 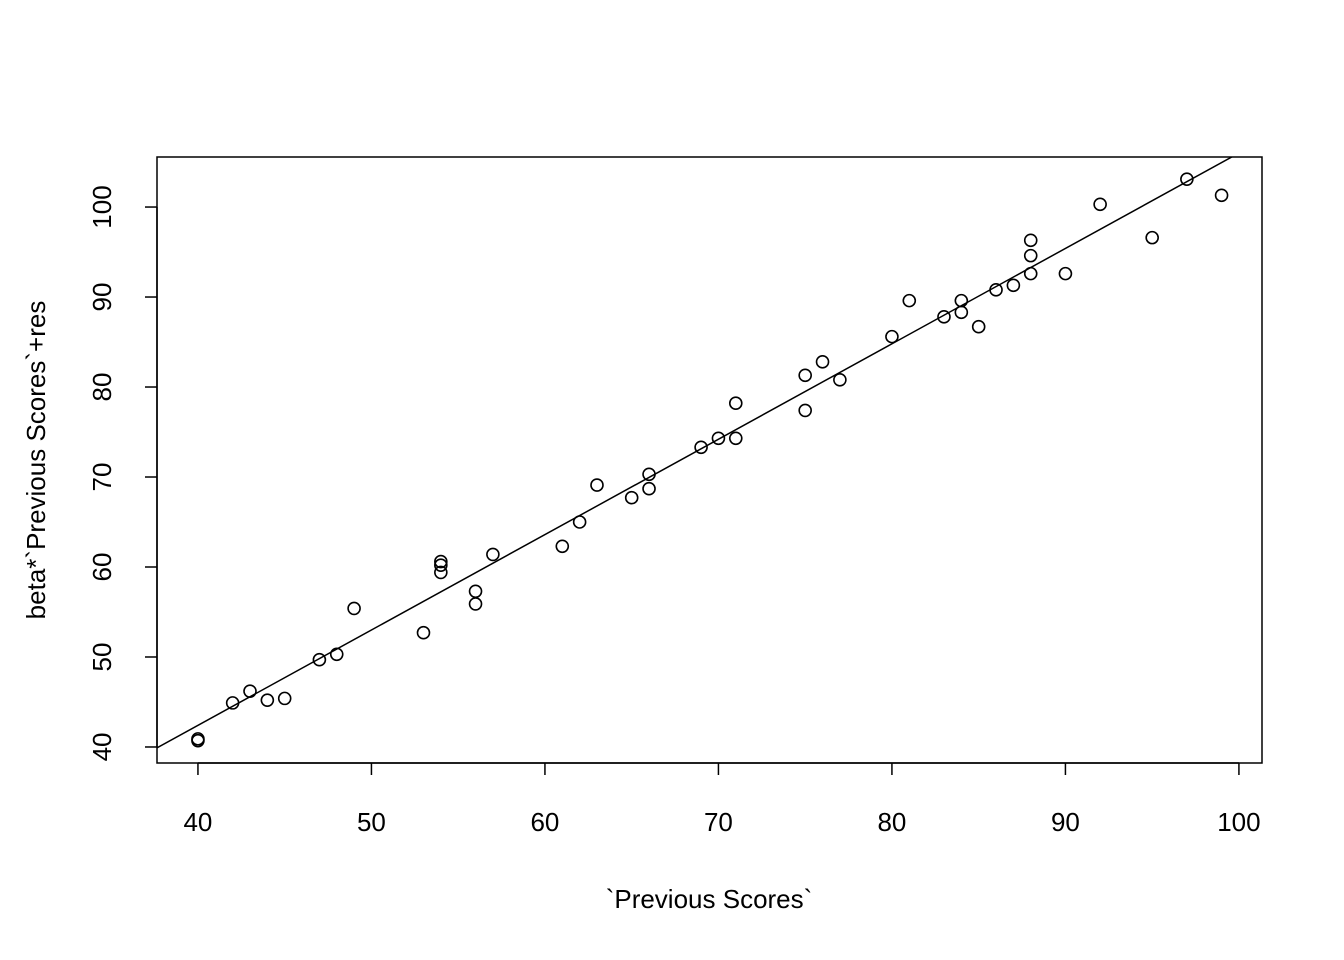 What do you see at coordinates (1065, 822) in the screenshot?
I see `x-tick-label: 90` at bounding box center [1065, 822].